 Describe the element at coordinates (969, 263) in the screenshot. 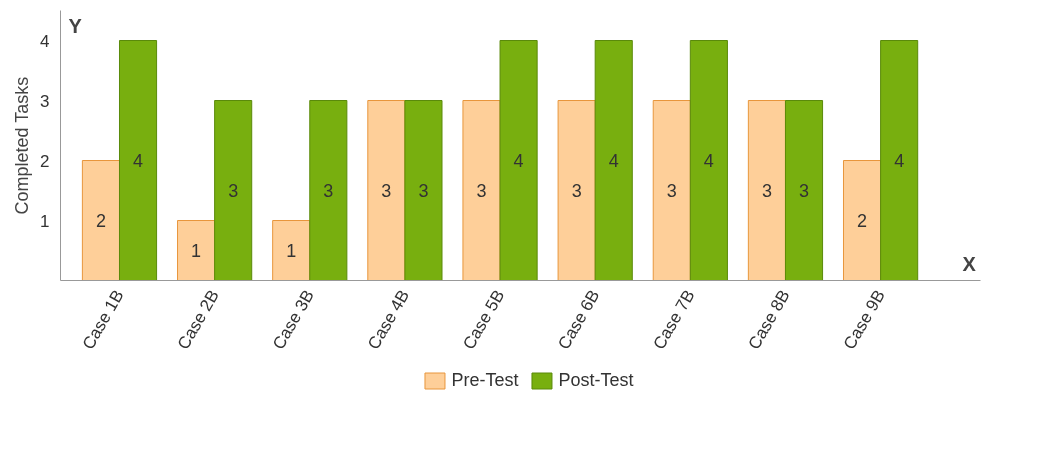

I see `x-axis-title: X` at that location.